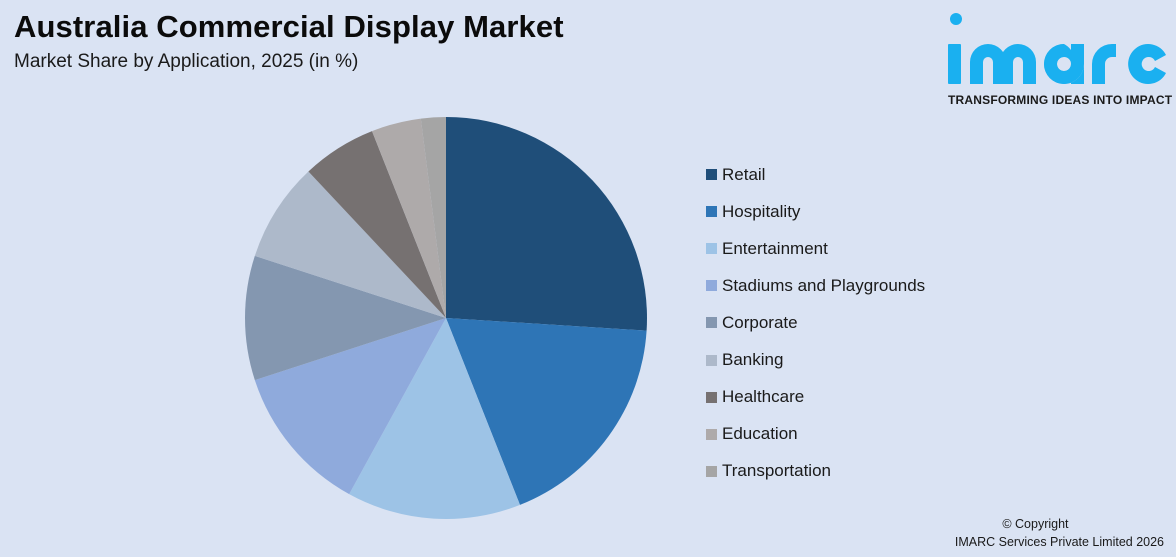 The height and width of the screenshot is (557, 1176). I want to click on legend-item-education: Education, so click(815, 434).